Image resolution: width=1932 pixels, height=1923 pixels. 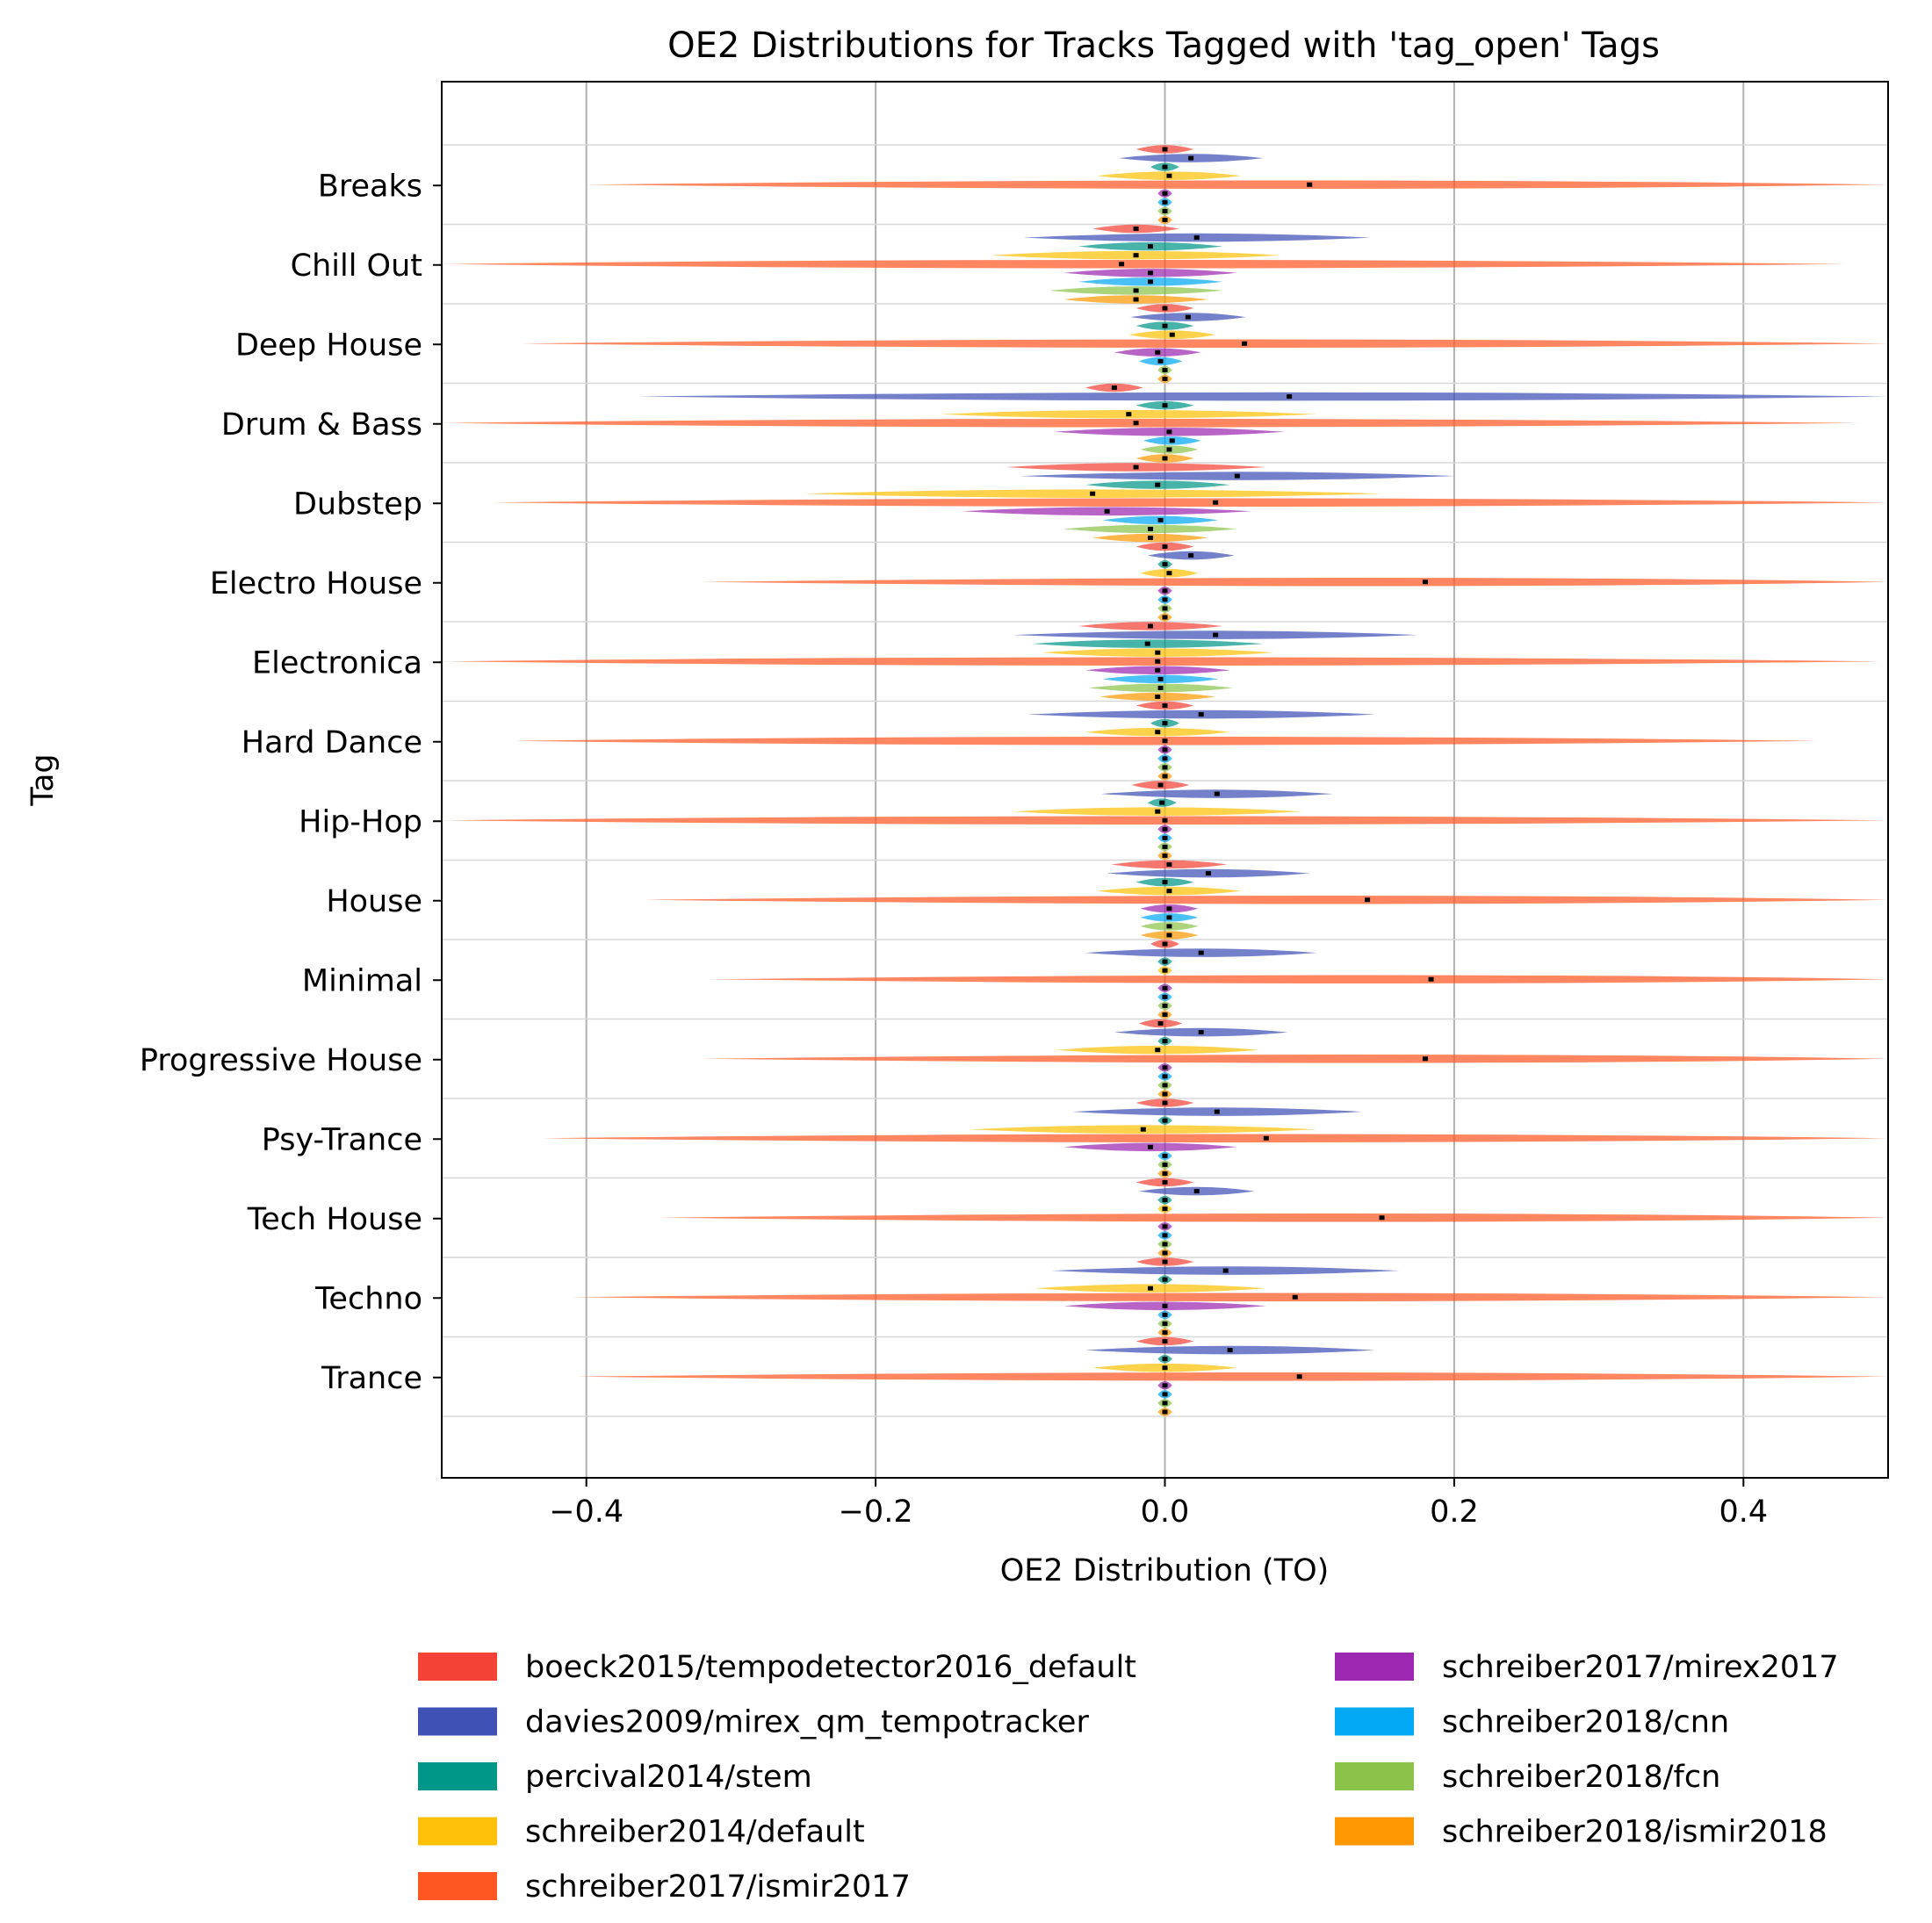 What do you see at coordinates (1165, 1570) in the screenshot?
I see `x-axis-label: OE2 Distribution (TO)` at bounding box center [1165, 1570].